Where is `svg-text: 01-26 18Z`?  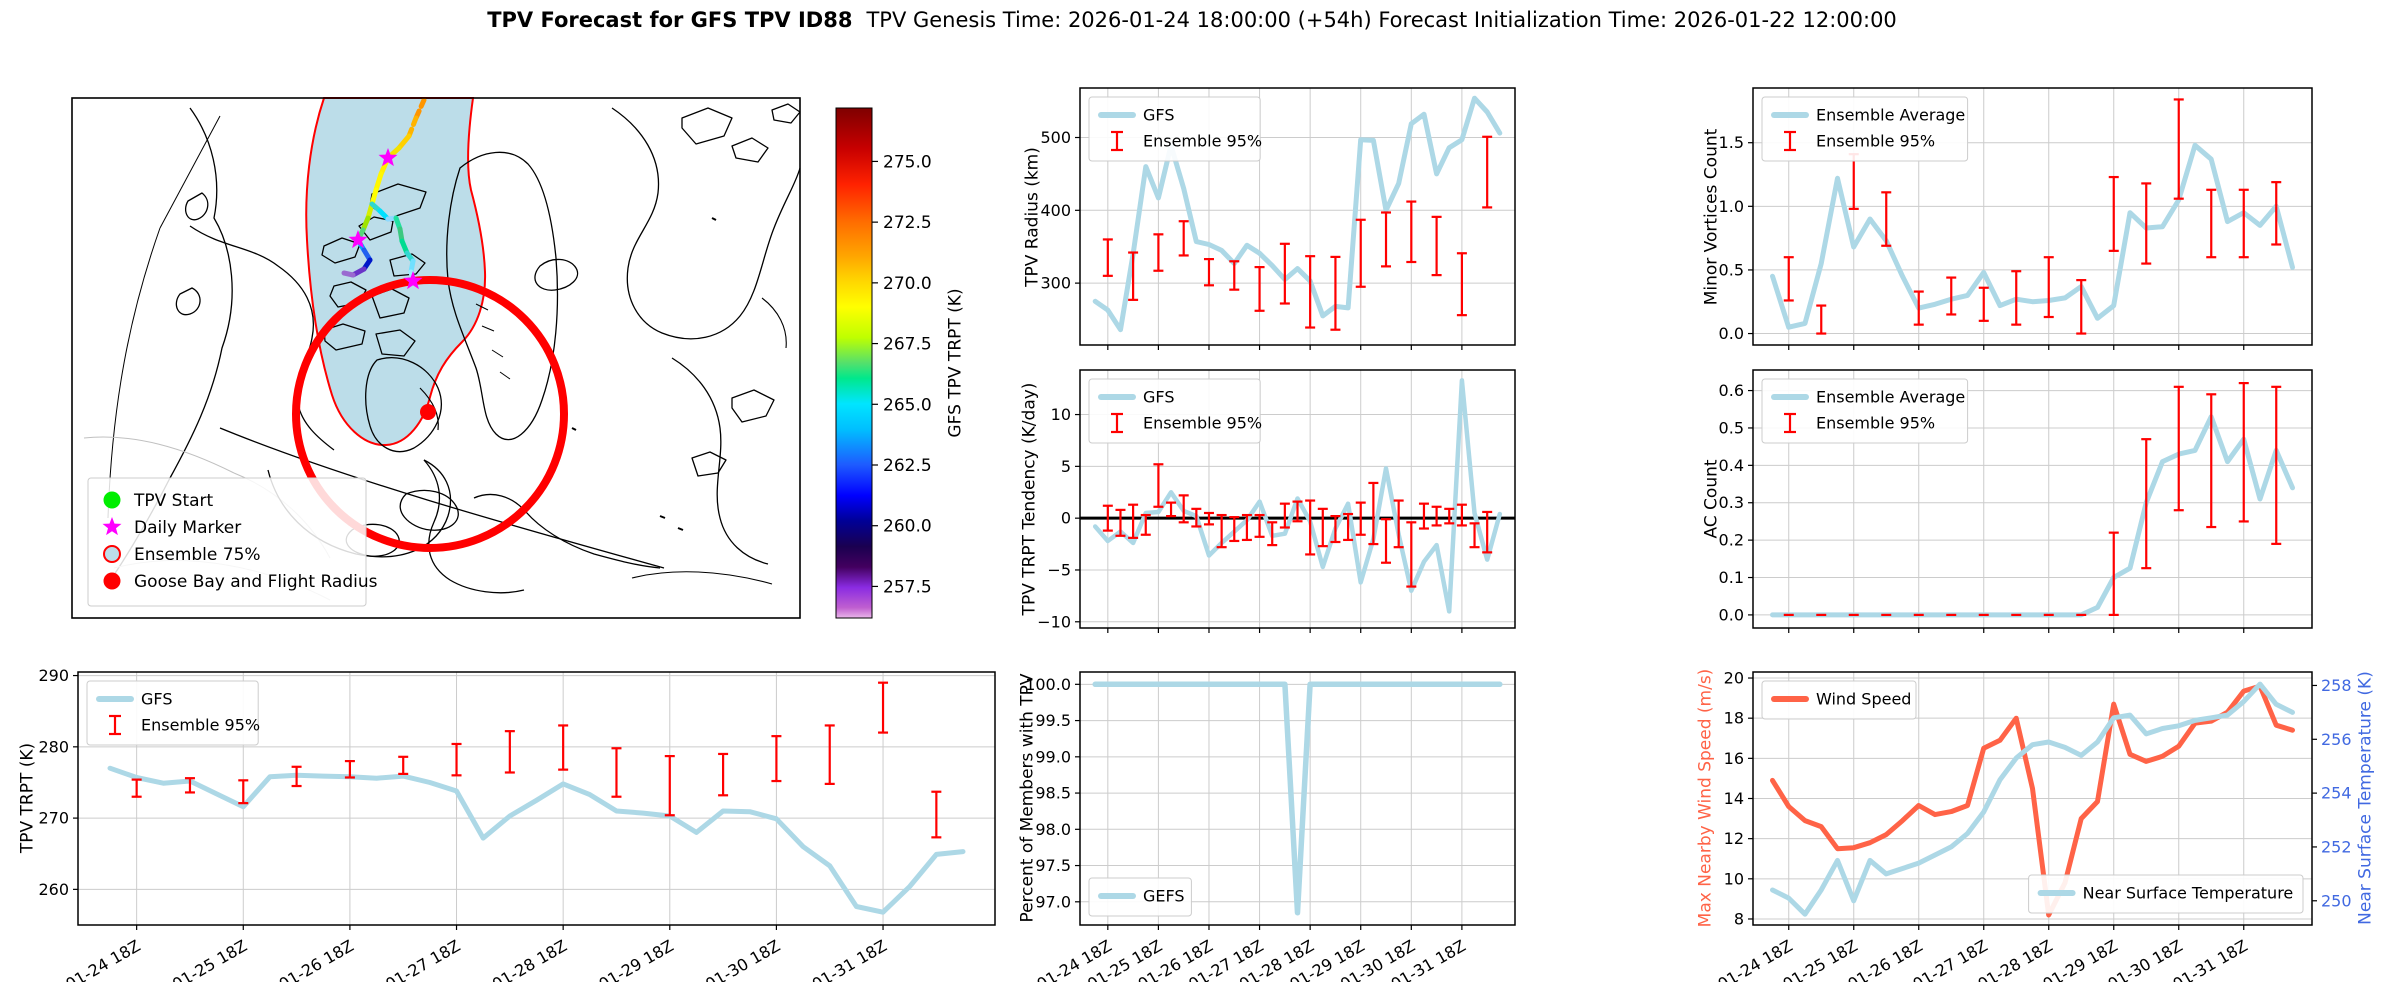
svg-text: 01-26 18Z is located at coordinates (316, 959).